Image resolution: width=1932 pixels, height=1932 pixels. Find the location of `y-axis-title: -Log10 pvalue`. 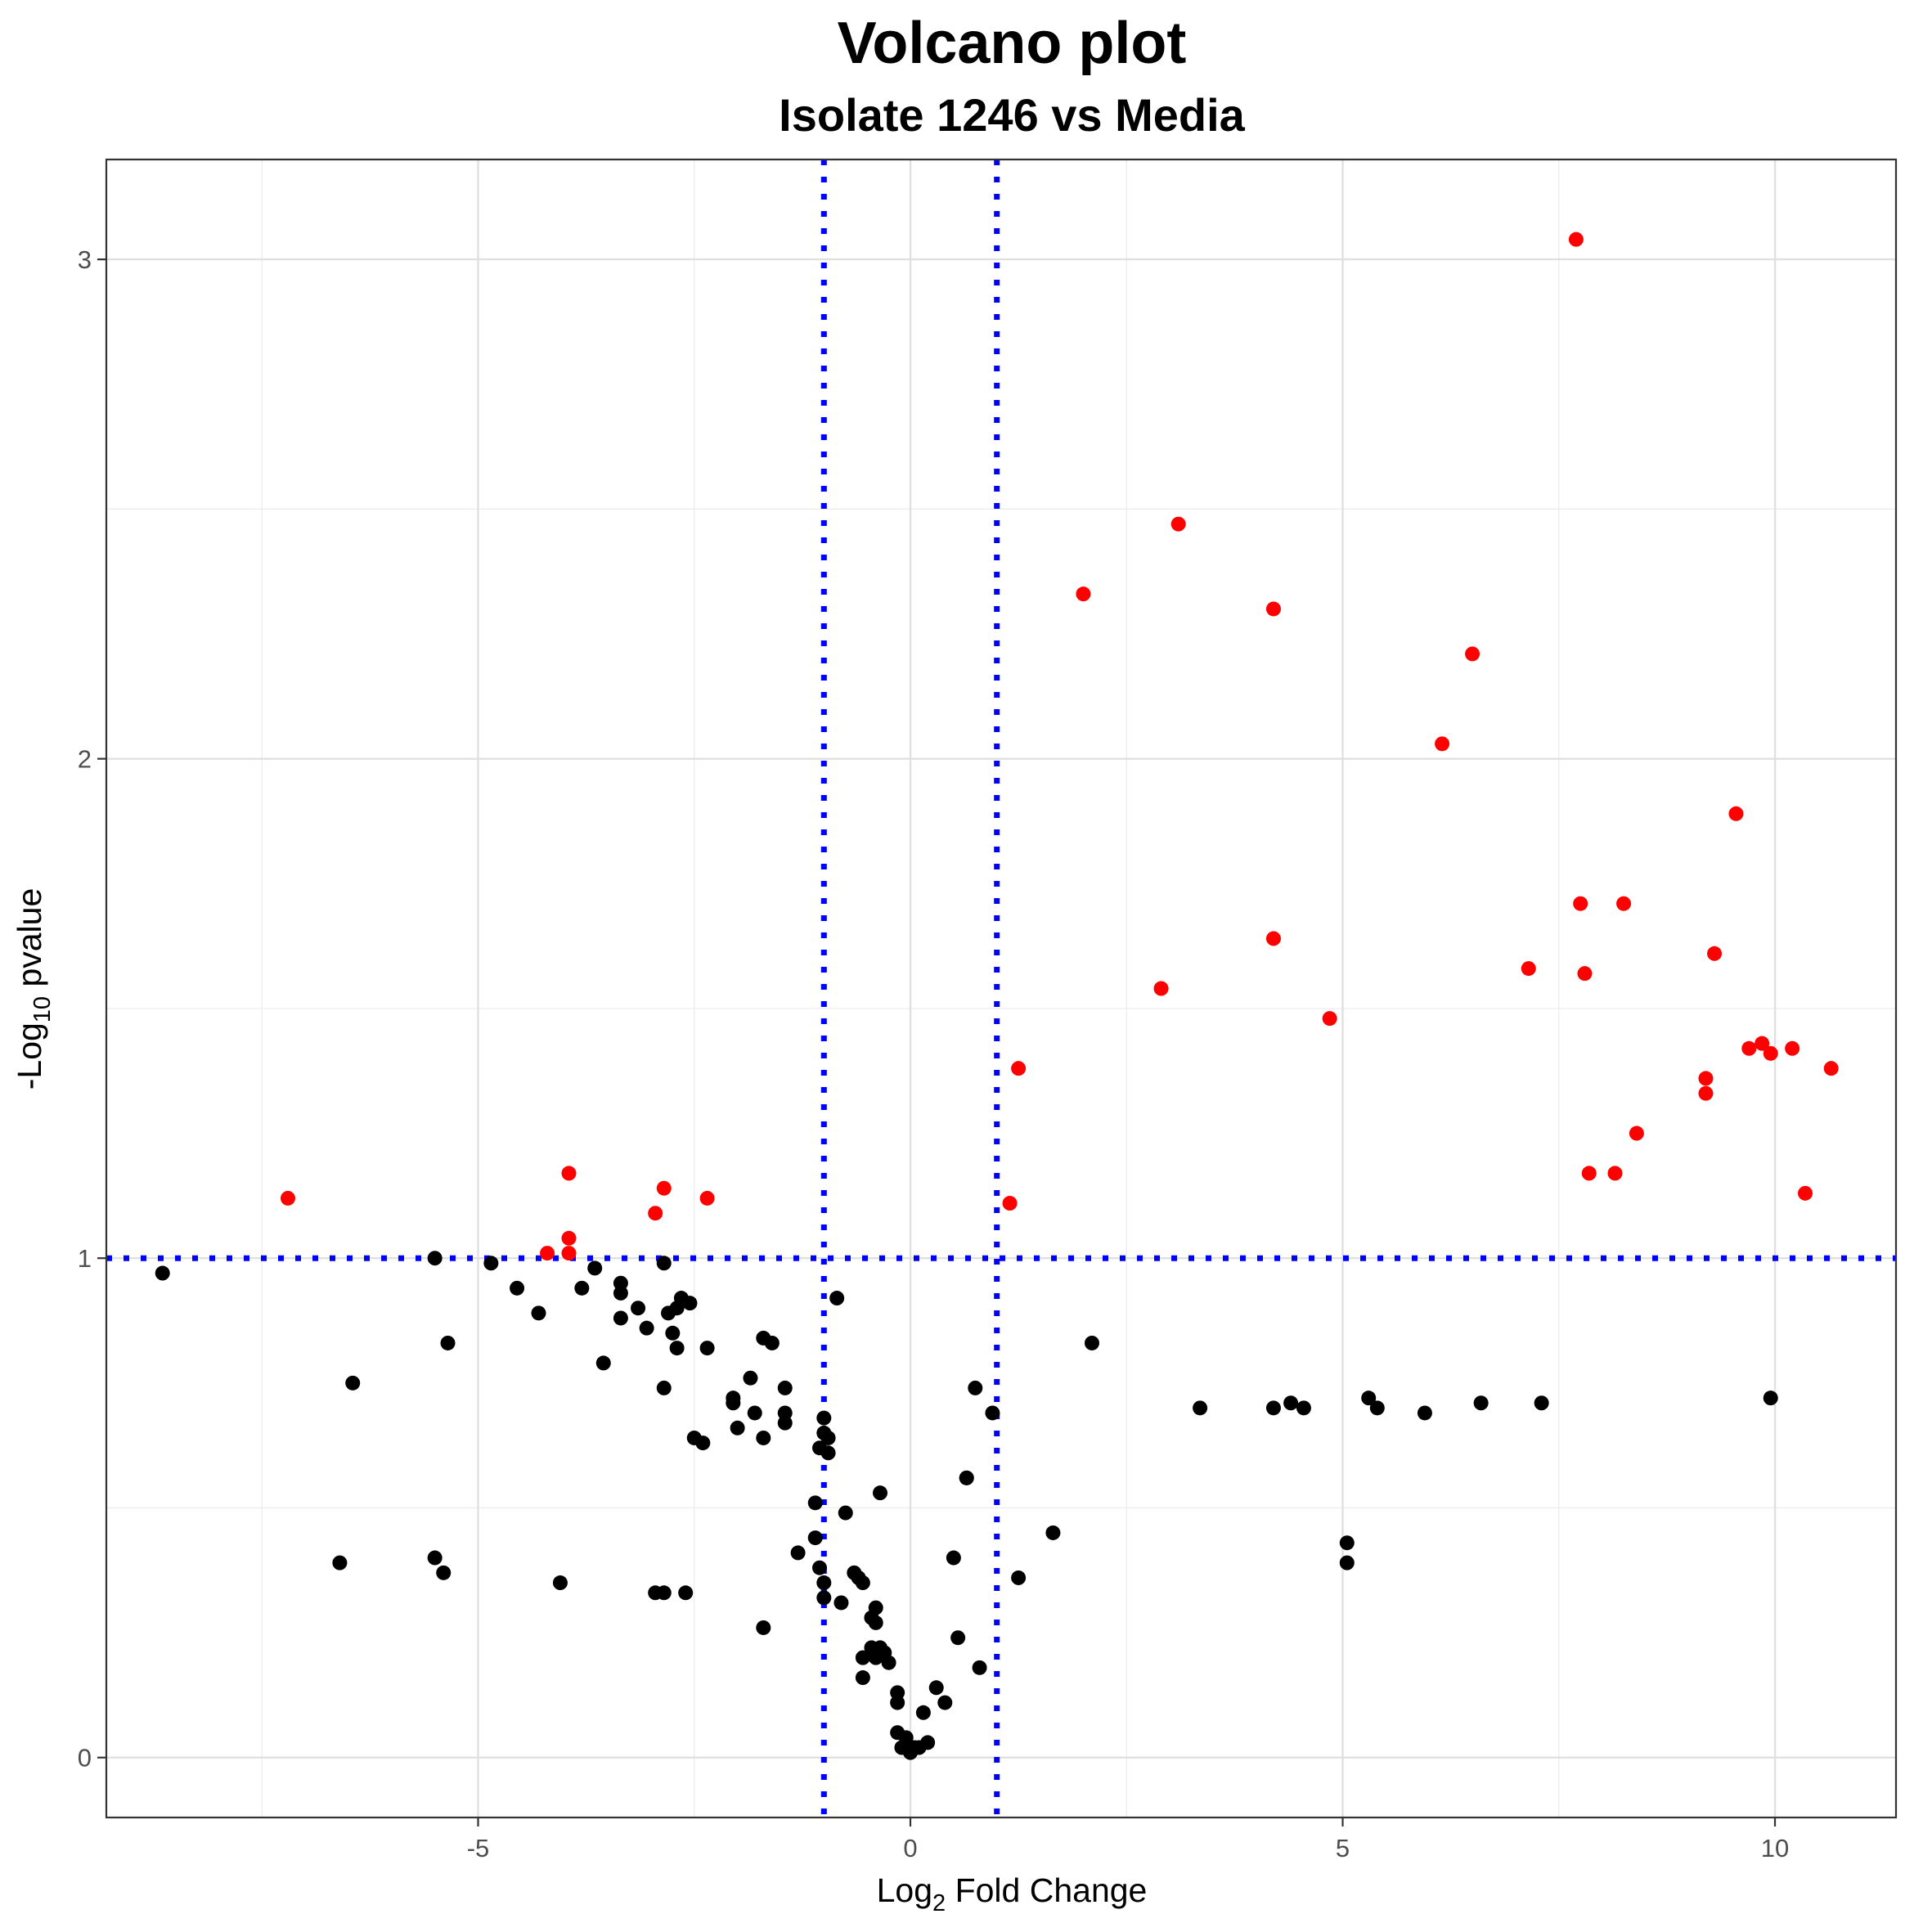

y-axis-title: -Log10 pvalue is located at coordinates (34, 989).